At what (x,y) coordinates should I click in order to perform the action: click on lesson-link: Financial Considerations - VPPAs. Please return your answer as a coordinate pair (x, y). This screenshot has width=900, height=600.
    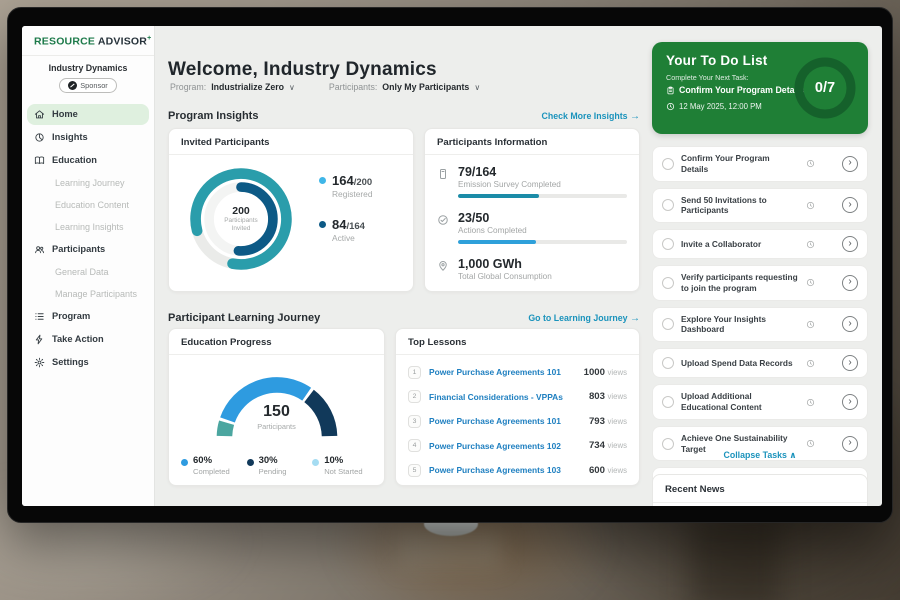
    Looking at the image, I should click on (496, 396).